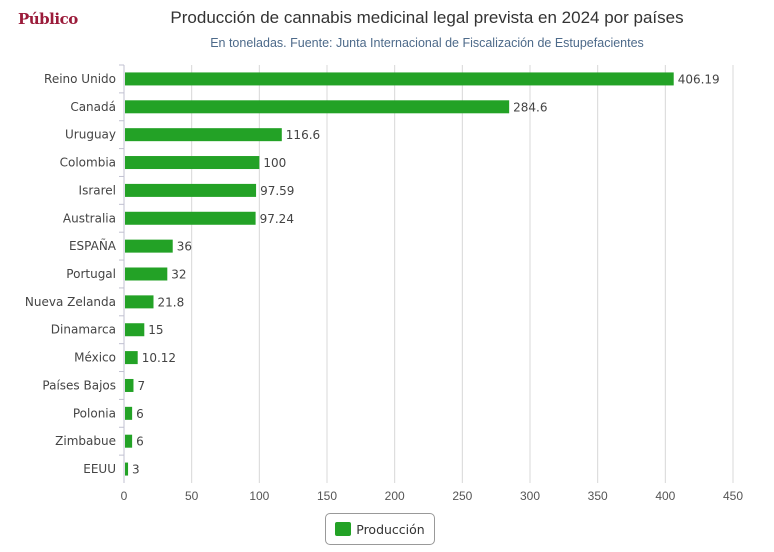 This screenshot has width=774, height=552. What do you see at coordinates (699, 79) in the screenshot?
I see `data-label: 406.19` at bounding box center [699, 79].